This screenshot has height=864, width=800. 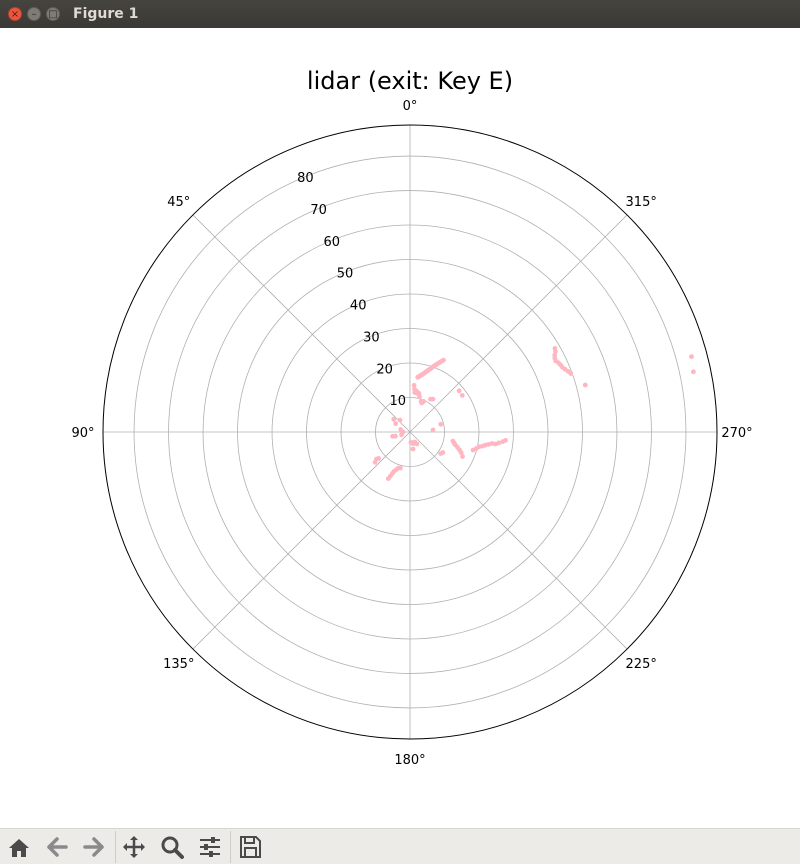 I want to click on data-points, so click(x=534, y=413).